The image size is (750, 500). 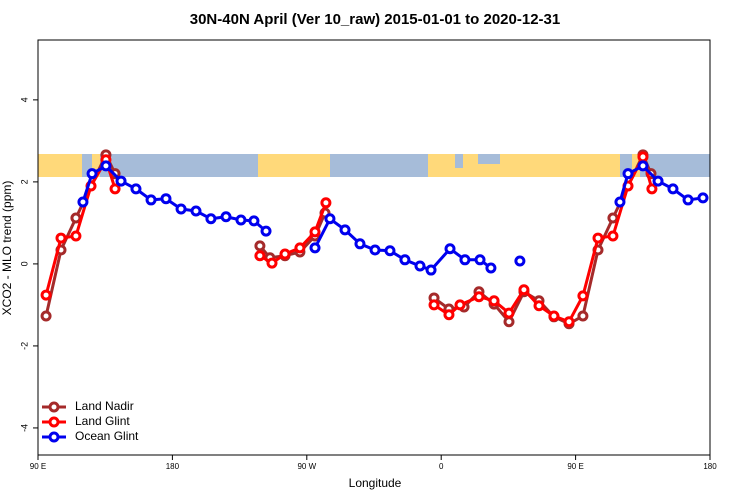 I want to click on y-tick-label: 4, so click(x=24, y=99).